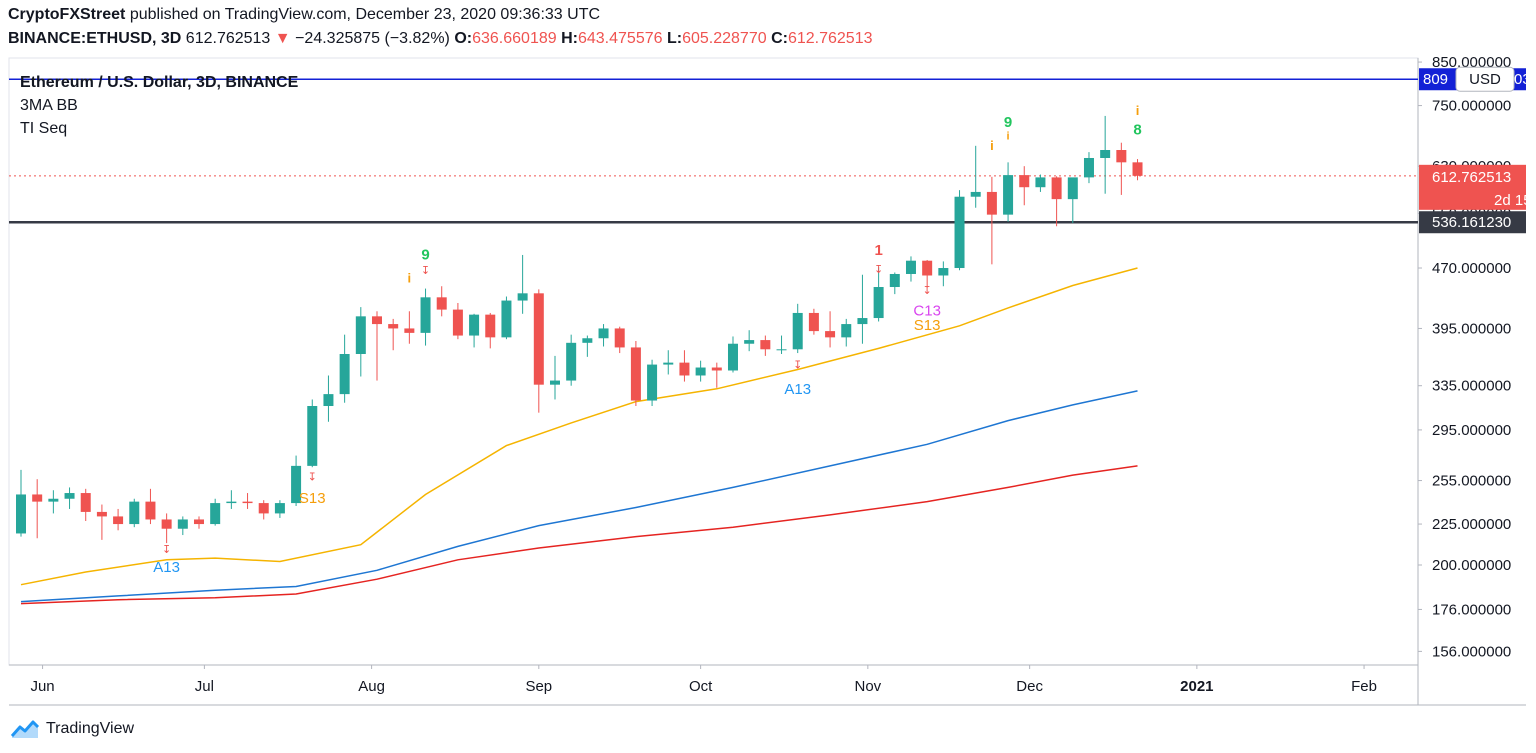 This screenshot has width=1536, height=753. I want to click on x-tick-label: Jun, so click(42, 686).